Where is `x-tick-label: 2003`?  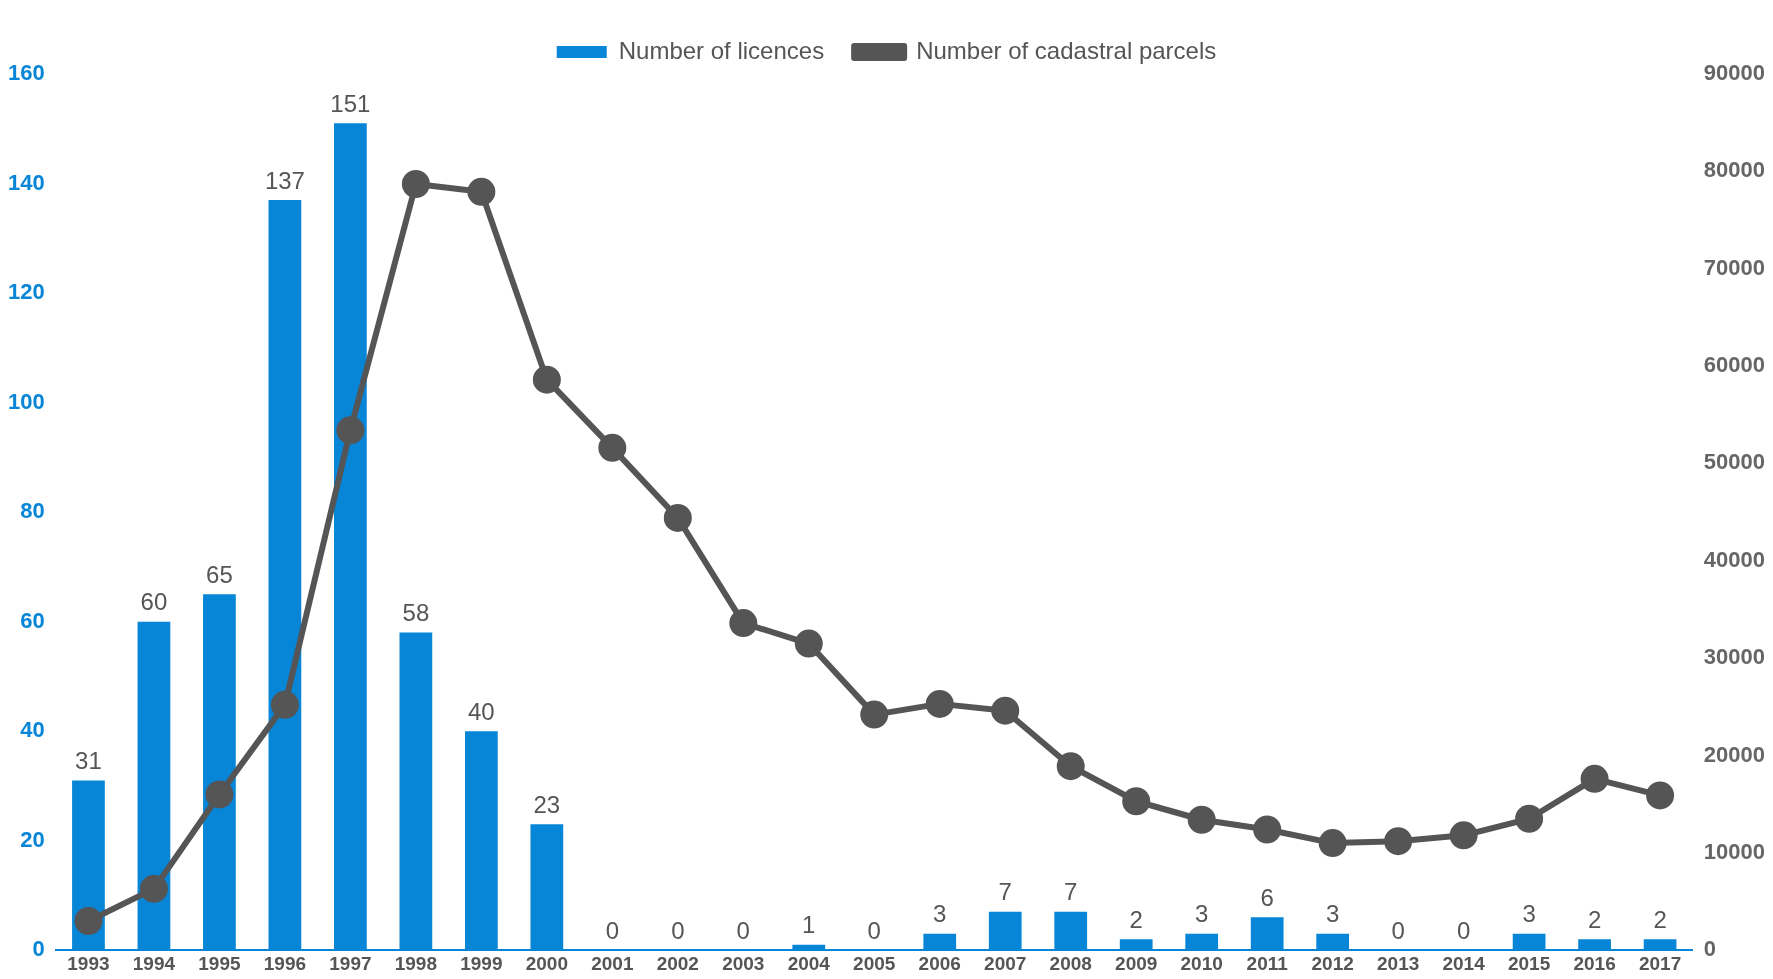 x-tick-label: 2003 is located at coordinates (743, 963).